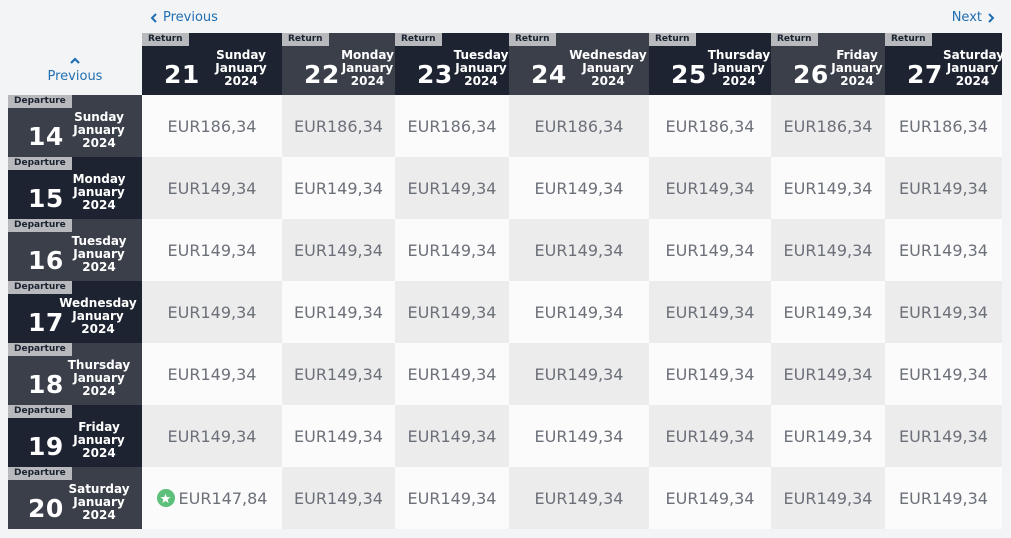  Describe the element at coordinates (944, 64) in the screenshot. I see `return-date-header-27: Return 27 Saturday January 2024` at that location.